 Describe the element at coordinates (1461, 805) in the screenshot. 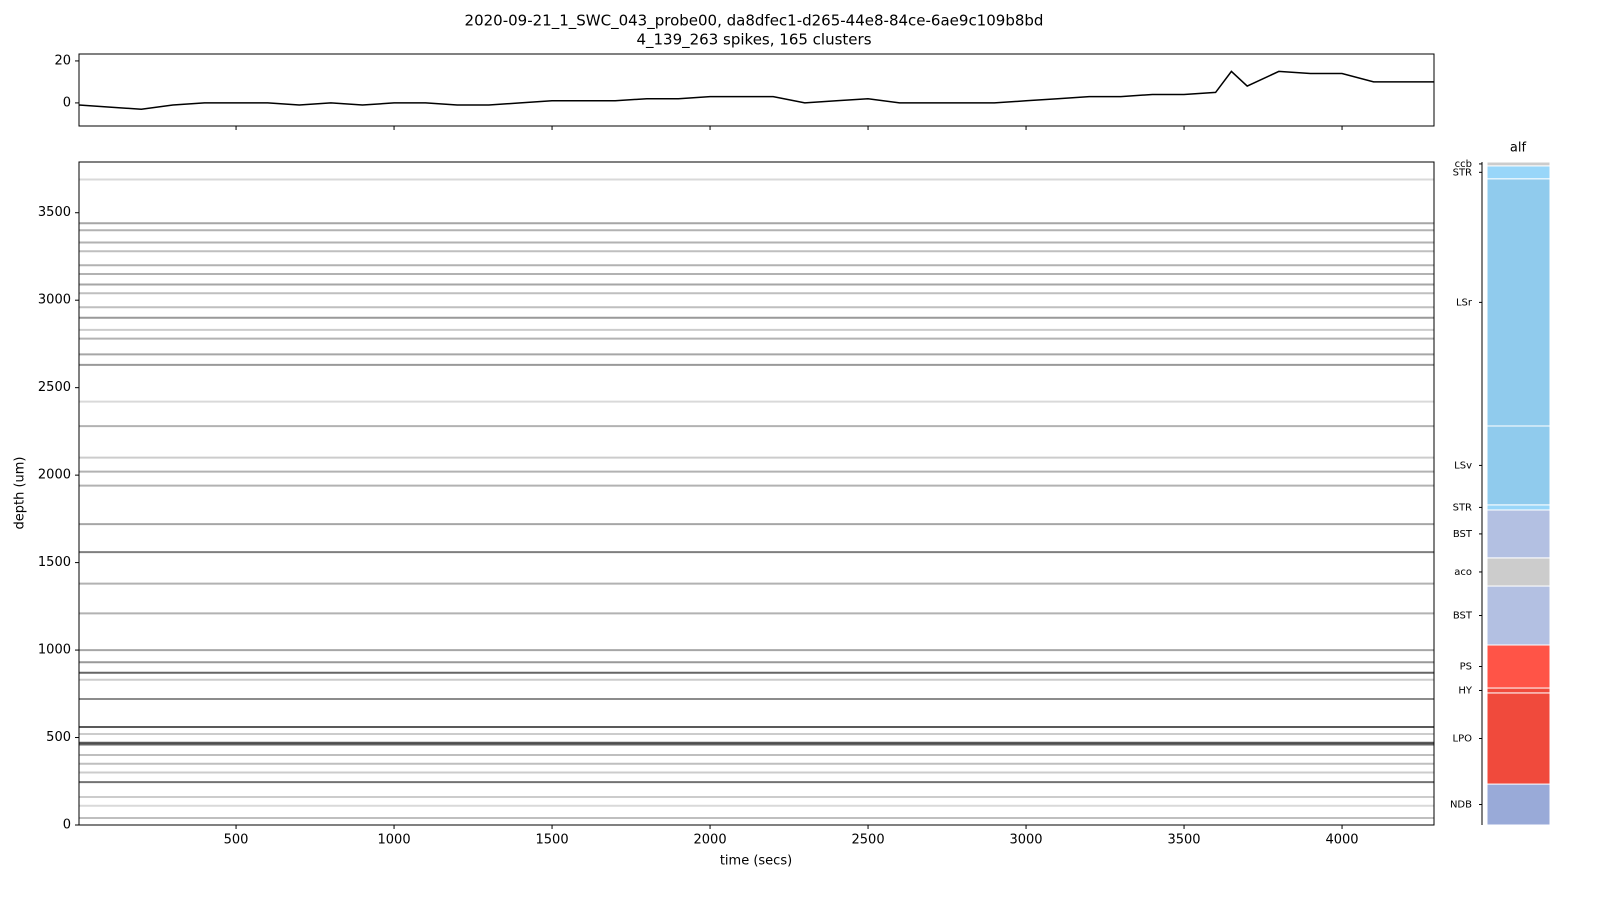

I see `region-label: NDB` at that location.